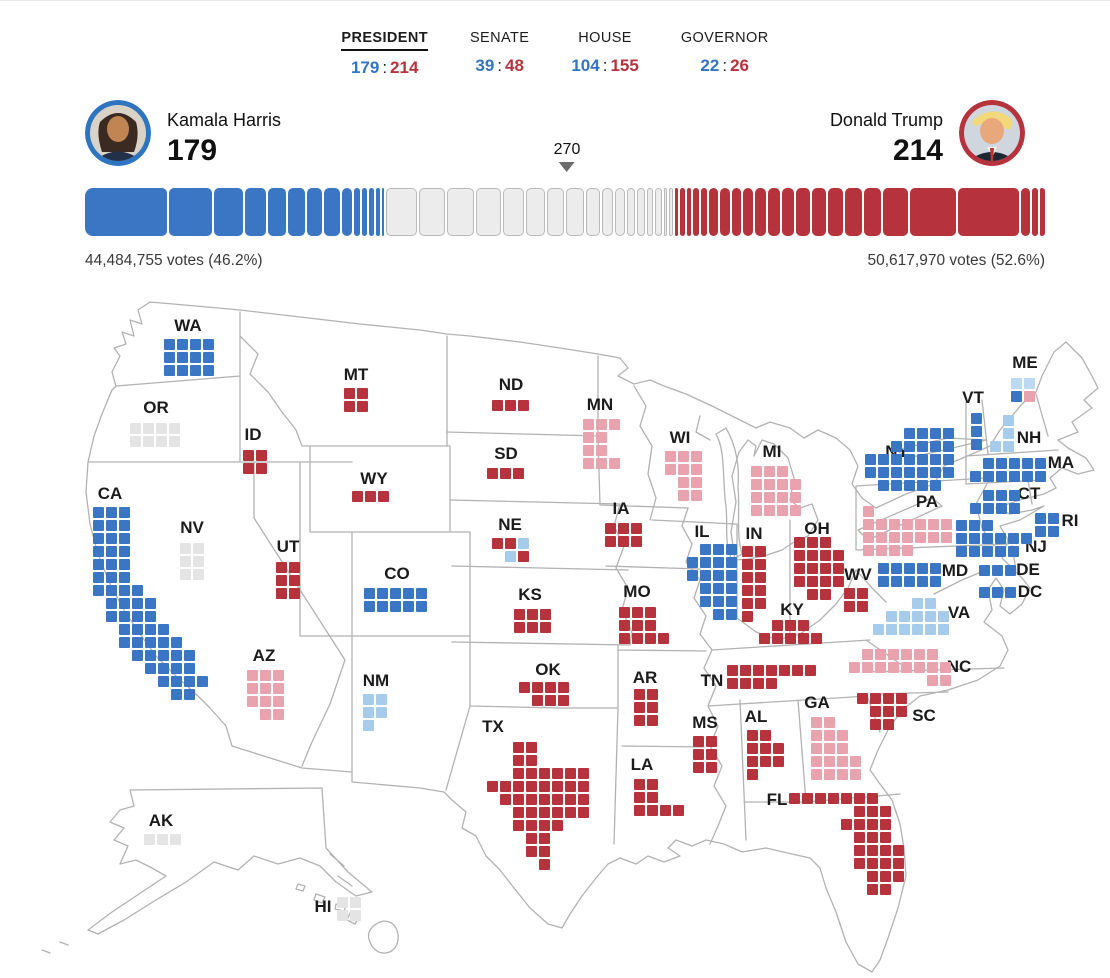  Describe the element at coordinates (588, 450) in the screenshot. I see `ev-square-mn` at that location.